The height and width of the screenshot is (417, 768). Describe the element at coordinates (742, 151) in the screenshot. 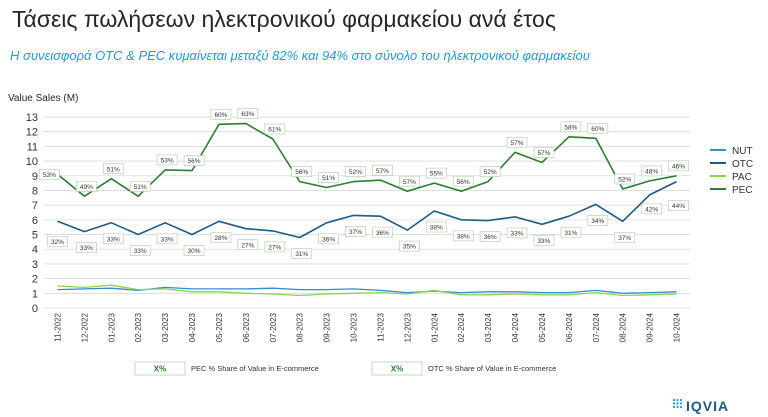

I see `legend-label-nut: NUT` at that location.